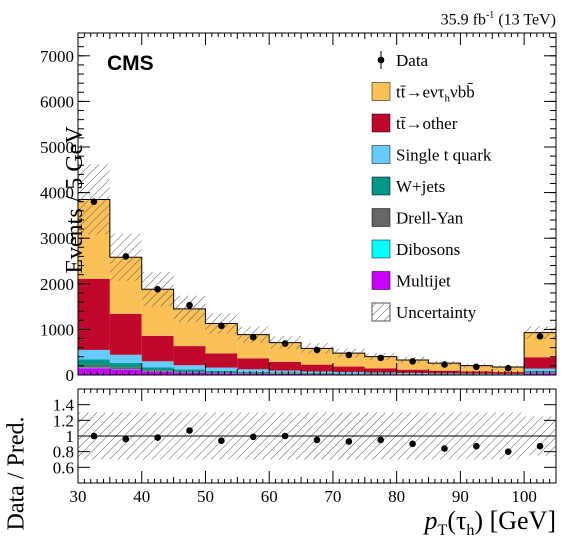 The image size is (568, 549). I want to click on x-tick-label-60: 60, so click(269, 496).